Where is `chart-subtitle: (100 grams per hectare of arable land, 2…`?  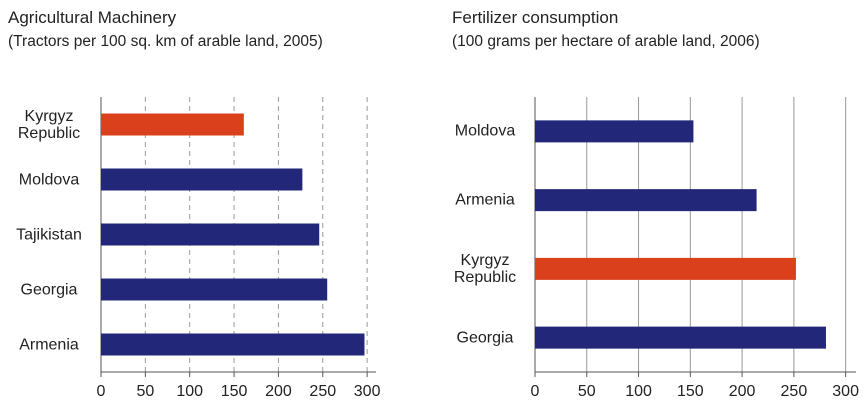 chart-subtitle: (100 grams per hectare of arable land, 2… is located at coordinates (606, 41).